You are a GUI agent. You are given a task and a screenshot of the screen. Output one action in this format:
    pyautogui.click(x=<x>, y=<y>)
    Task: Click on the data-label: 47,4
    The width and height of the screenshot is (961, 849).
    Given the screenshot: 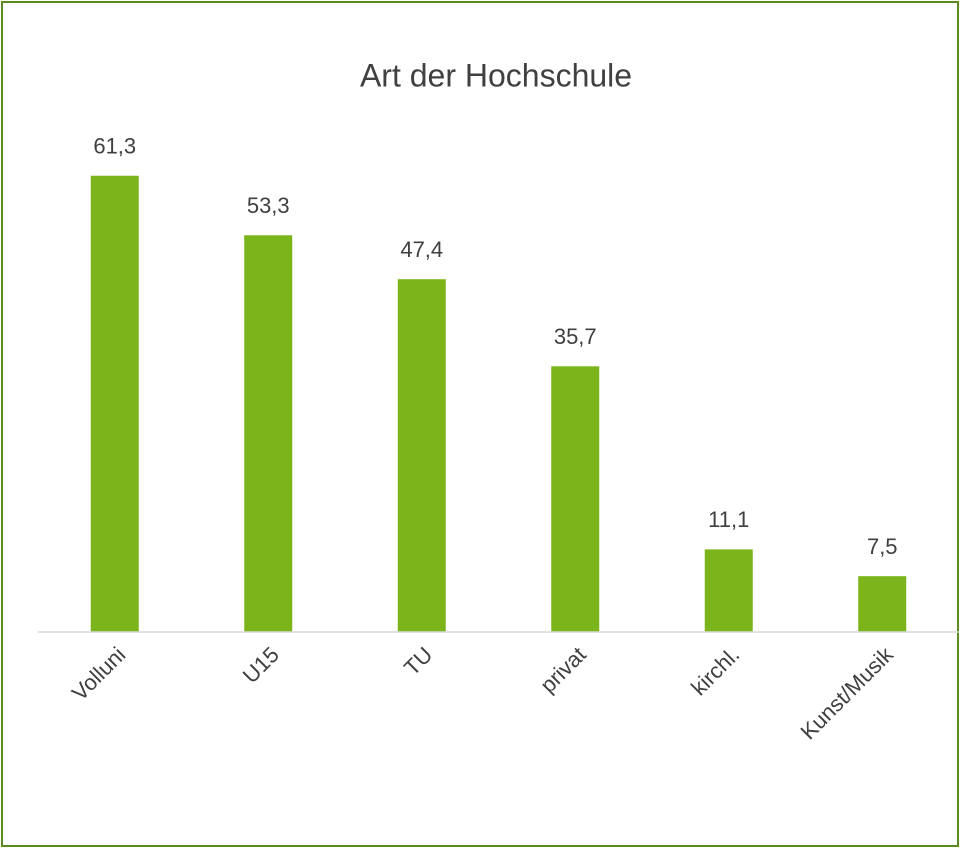 What is the action you would take?
    pyautogui.click(x=421, y=249)
    